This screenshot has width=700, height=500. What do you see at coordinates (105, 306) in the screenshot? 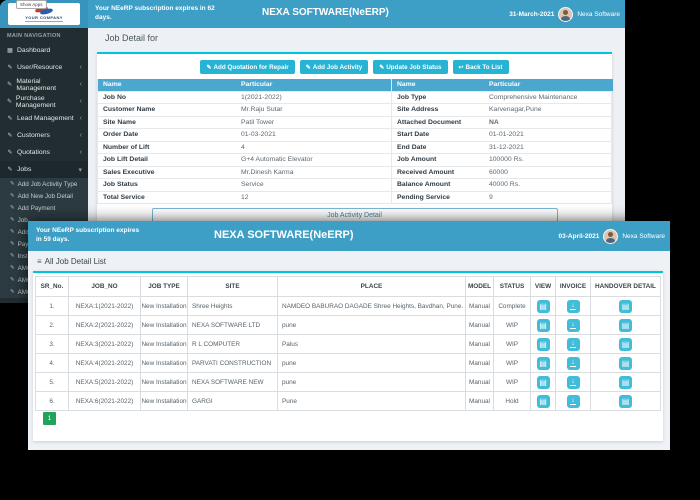
I see `cell-job-no: NEXA:1(2021-2022)` at bounding box center [105, 306].